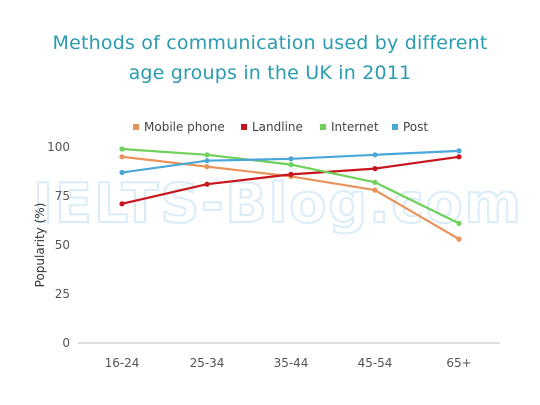 The height and width of the screenshot is (405, 540). I want to click on legend: Mobile phone Landline Internet Post, so click(280, 127).